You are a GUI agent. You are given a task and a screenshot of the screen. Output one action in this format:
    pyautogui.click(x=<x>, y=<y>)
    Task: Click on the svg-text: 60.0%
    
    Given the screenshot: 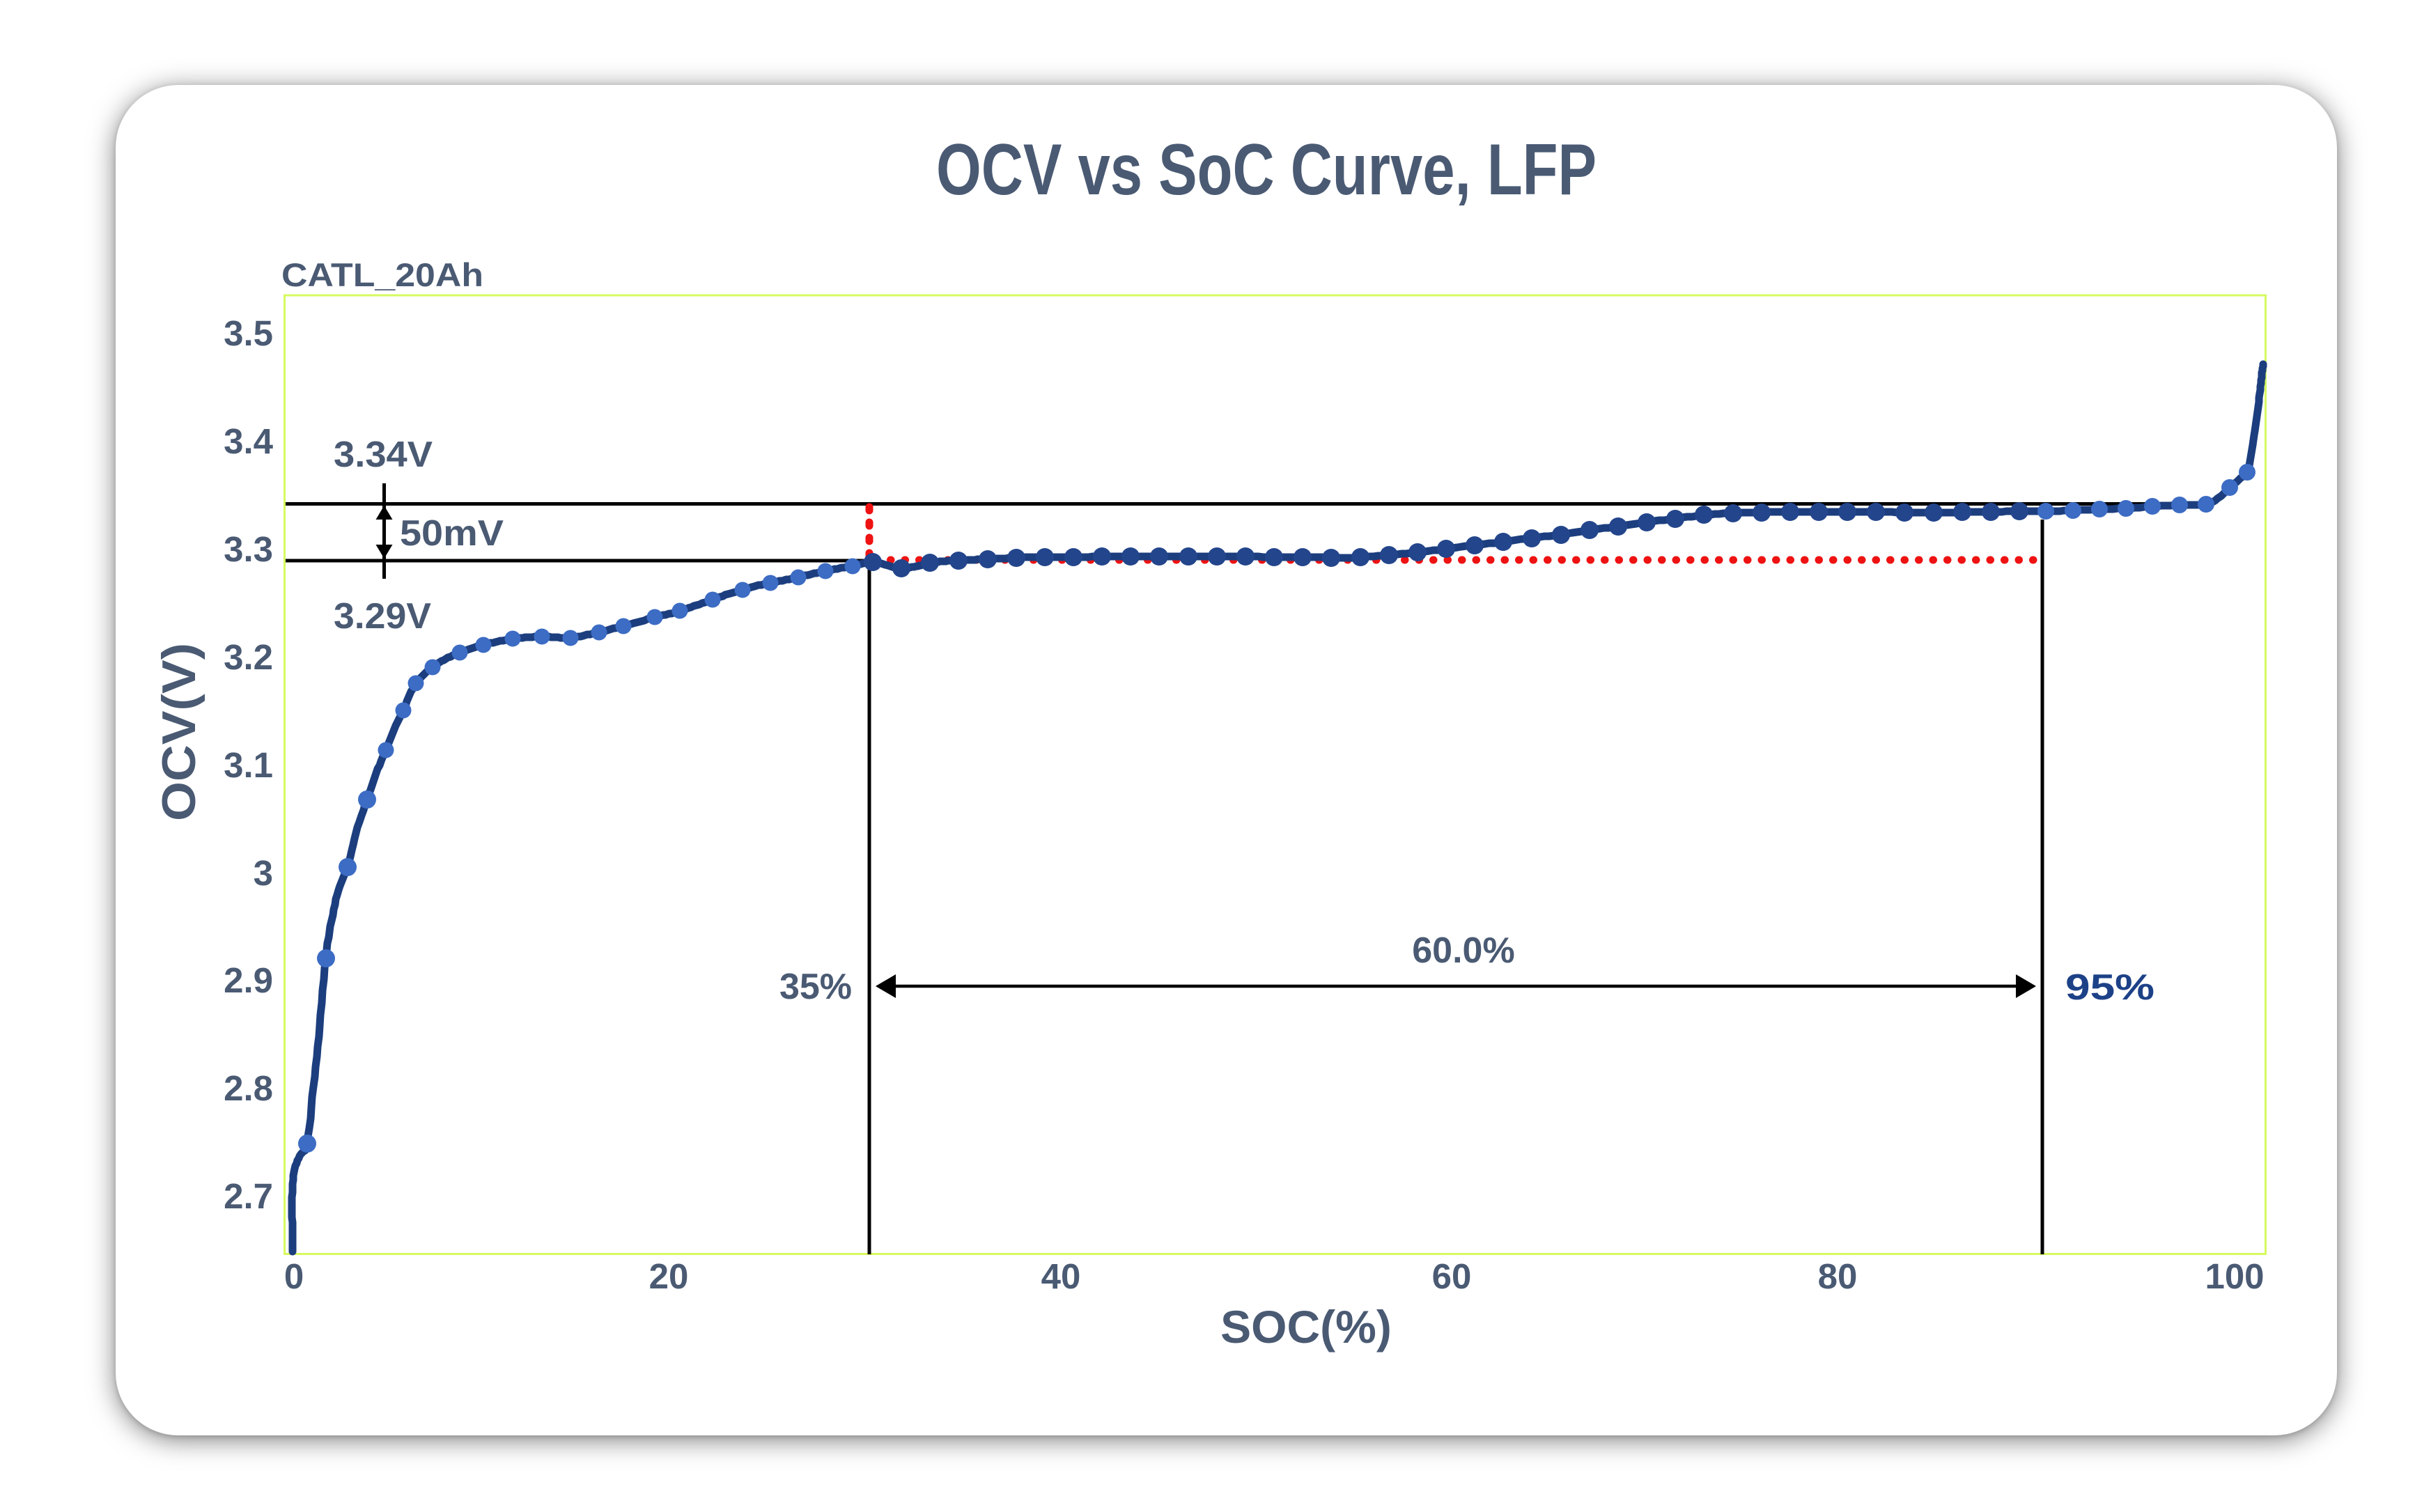 What is the action you would take?
    pyautogui.click(x=1463, y=951)
    